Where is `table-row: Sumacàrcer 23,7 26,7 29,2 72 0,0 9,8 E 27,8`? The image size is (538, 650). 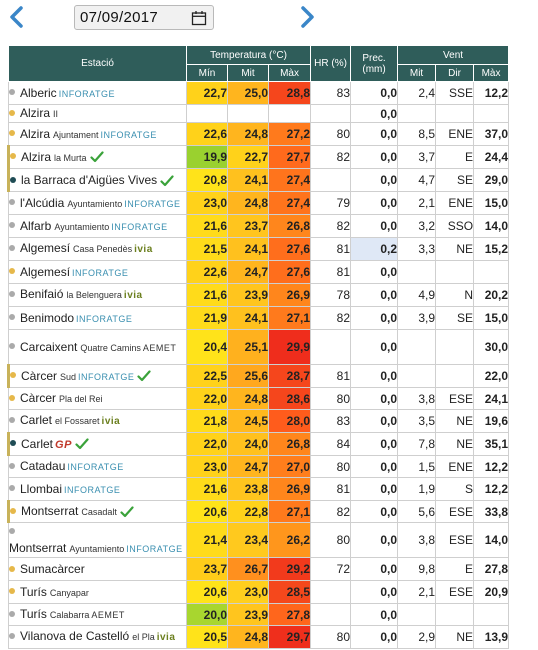
table-row: Sumacàrcer 23,7 26,7 29,2 72 0,0 9,8 E 27,8 is located at coordinates (259, 569).